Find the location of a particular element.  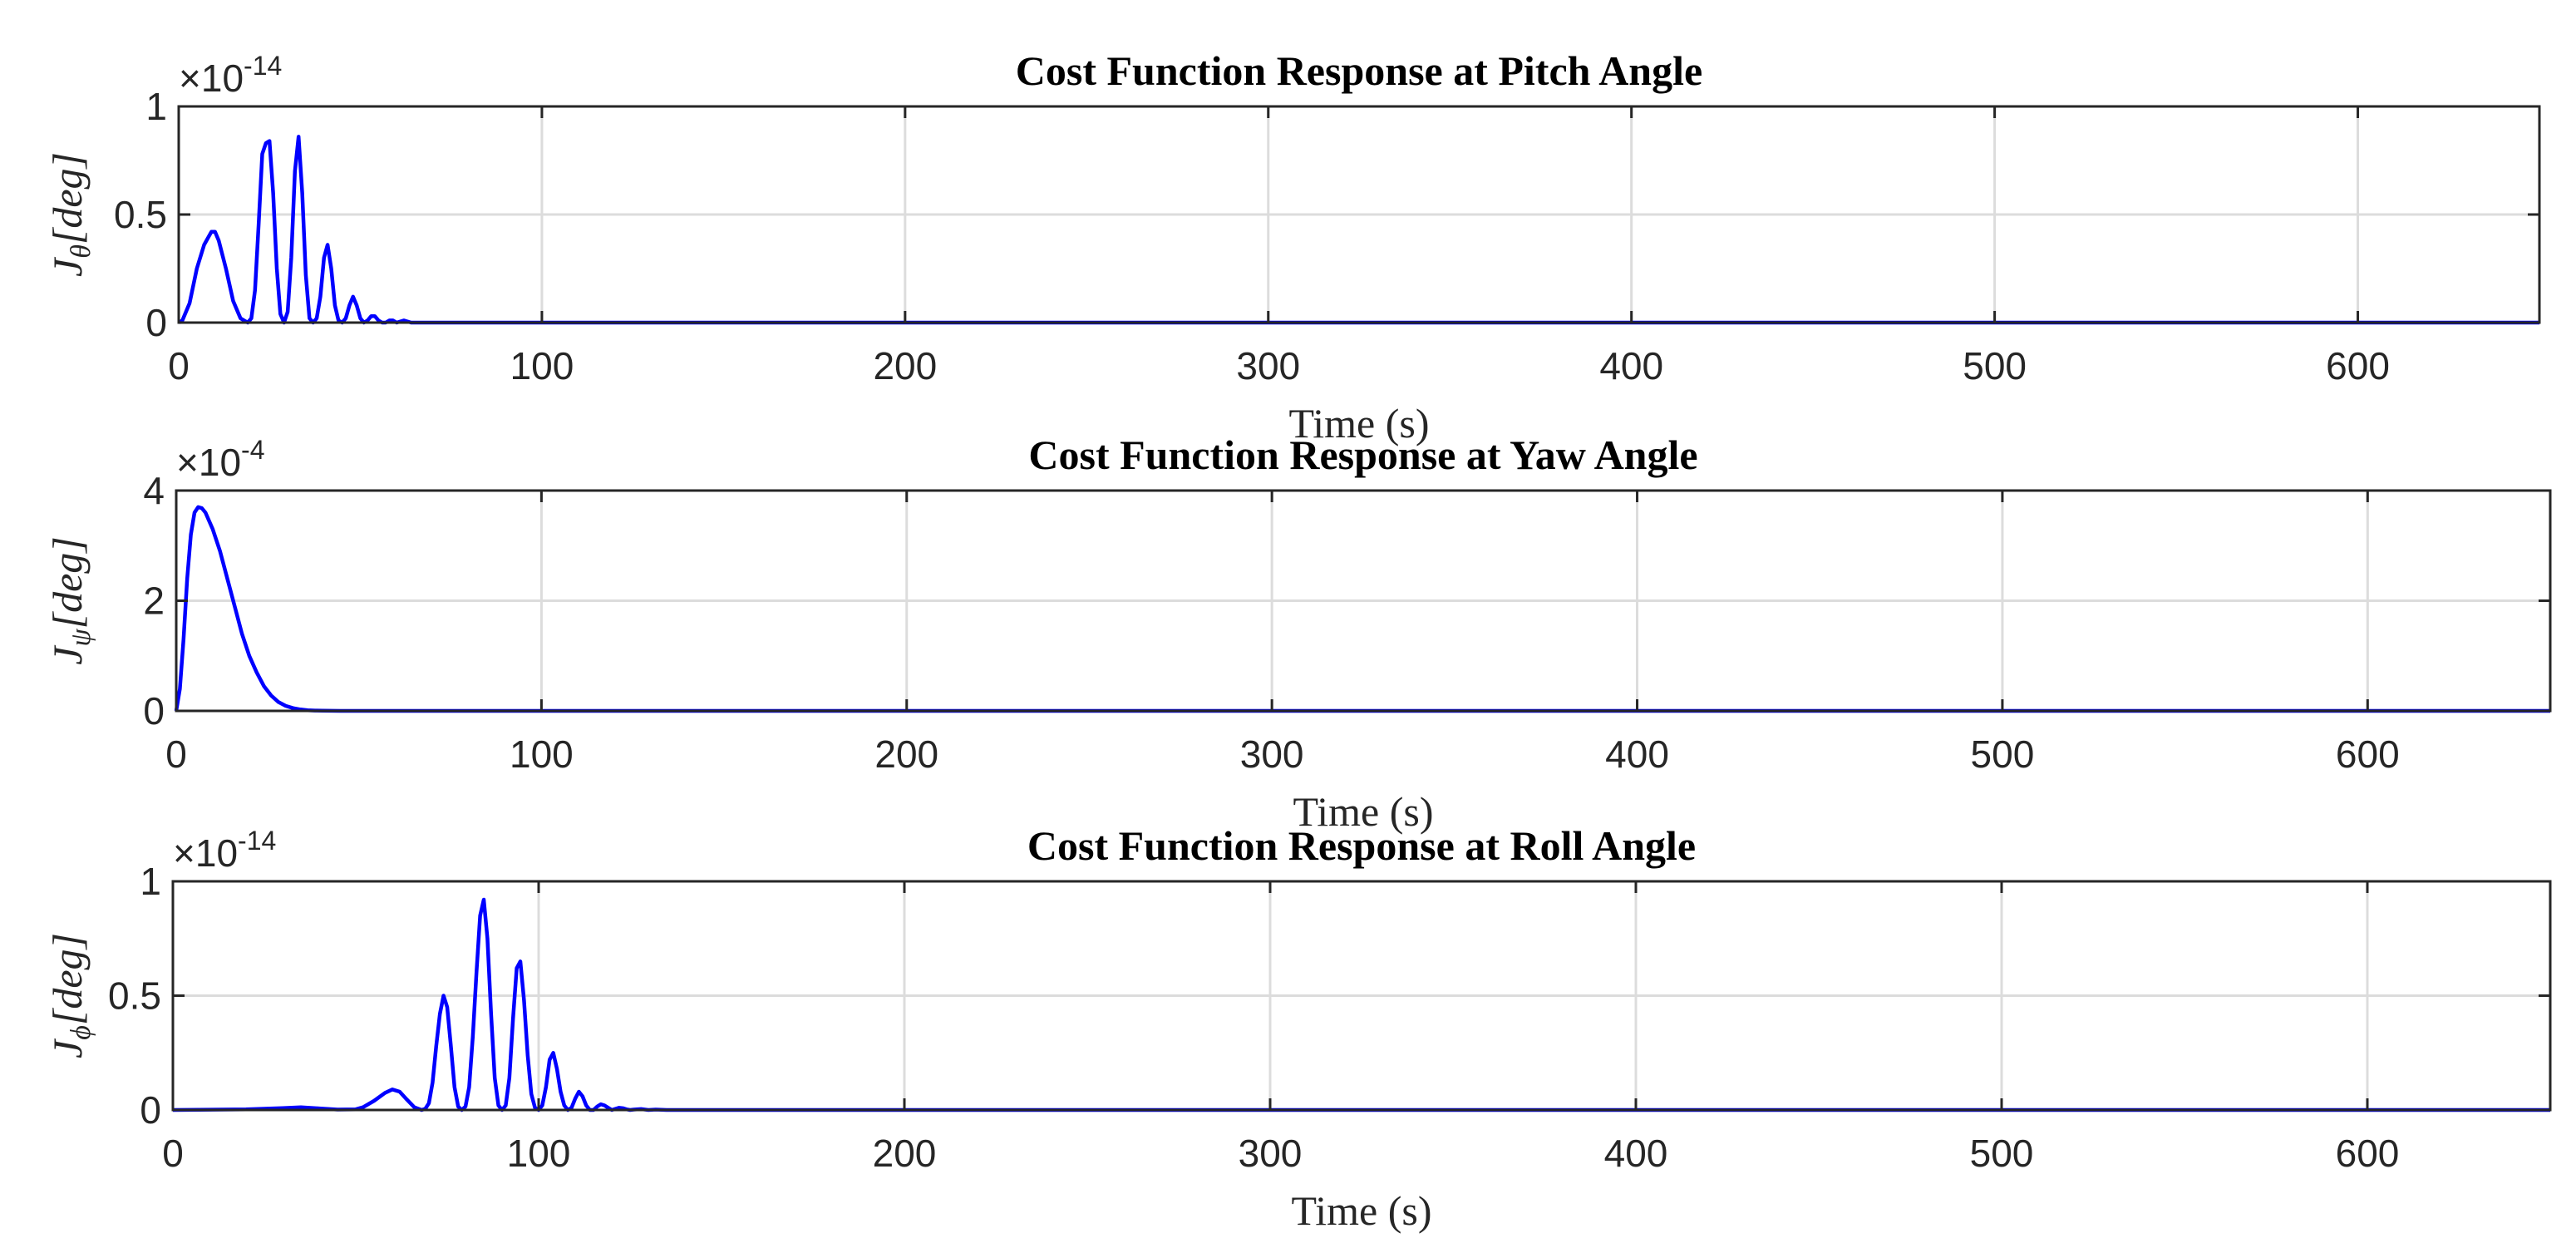

chart-0-xtick-label-3: 300 is located at coordinates (1268, 365).